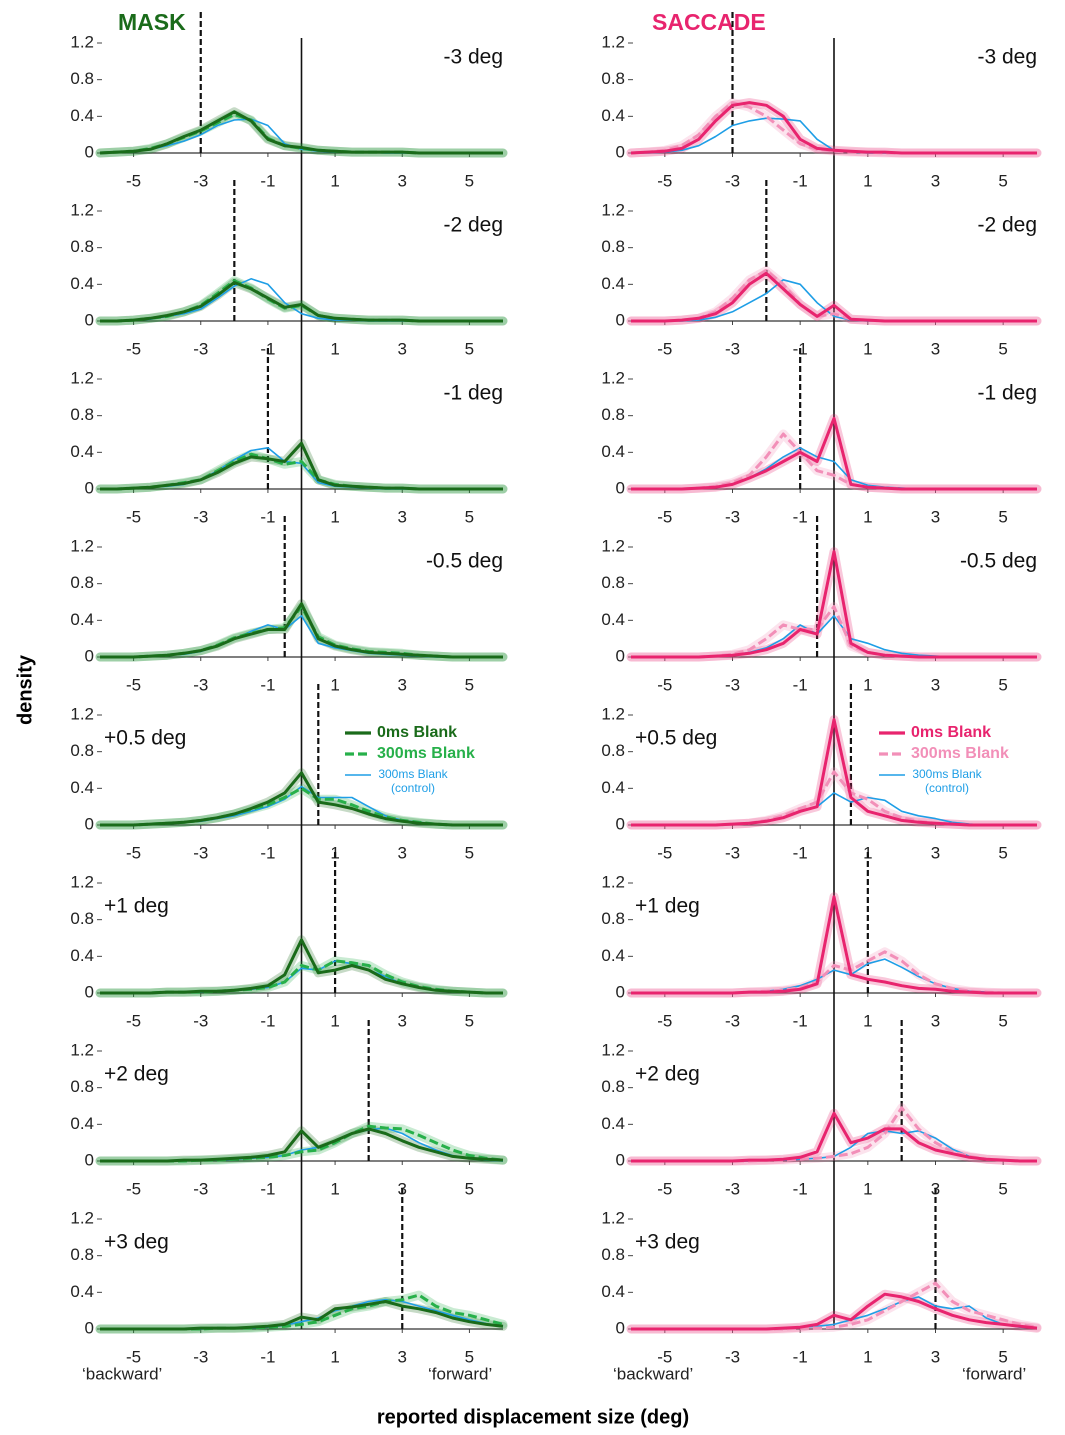 This screenshot has width=1065, height=1435. I want to click on y-axis-label: density, so click(25, 689).